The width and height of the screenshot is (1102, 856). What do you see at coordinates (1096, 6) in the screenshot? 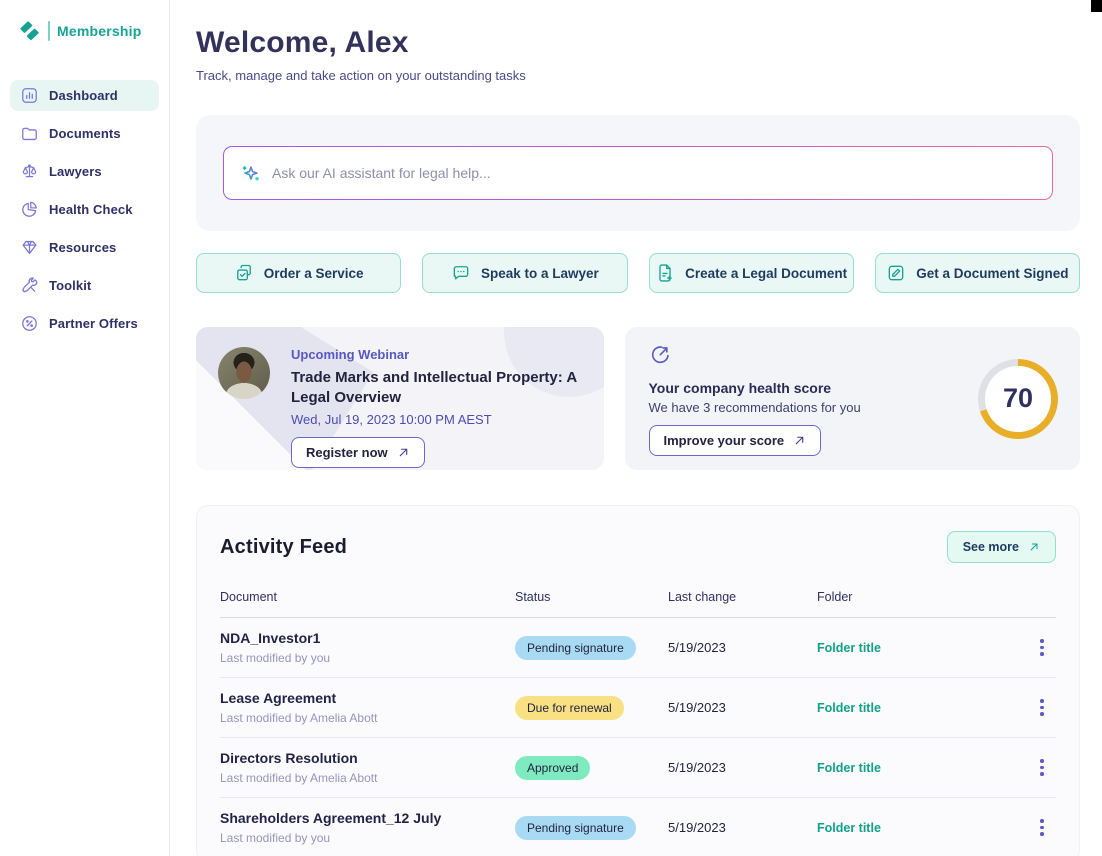
I see `screenshot-corner-artifact` at bounding box center [1096, 6].